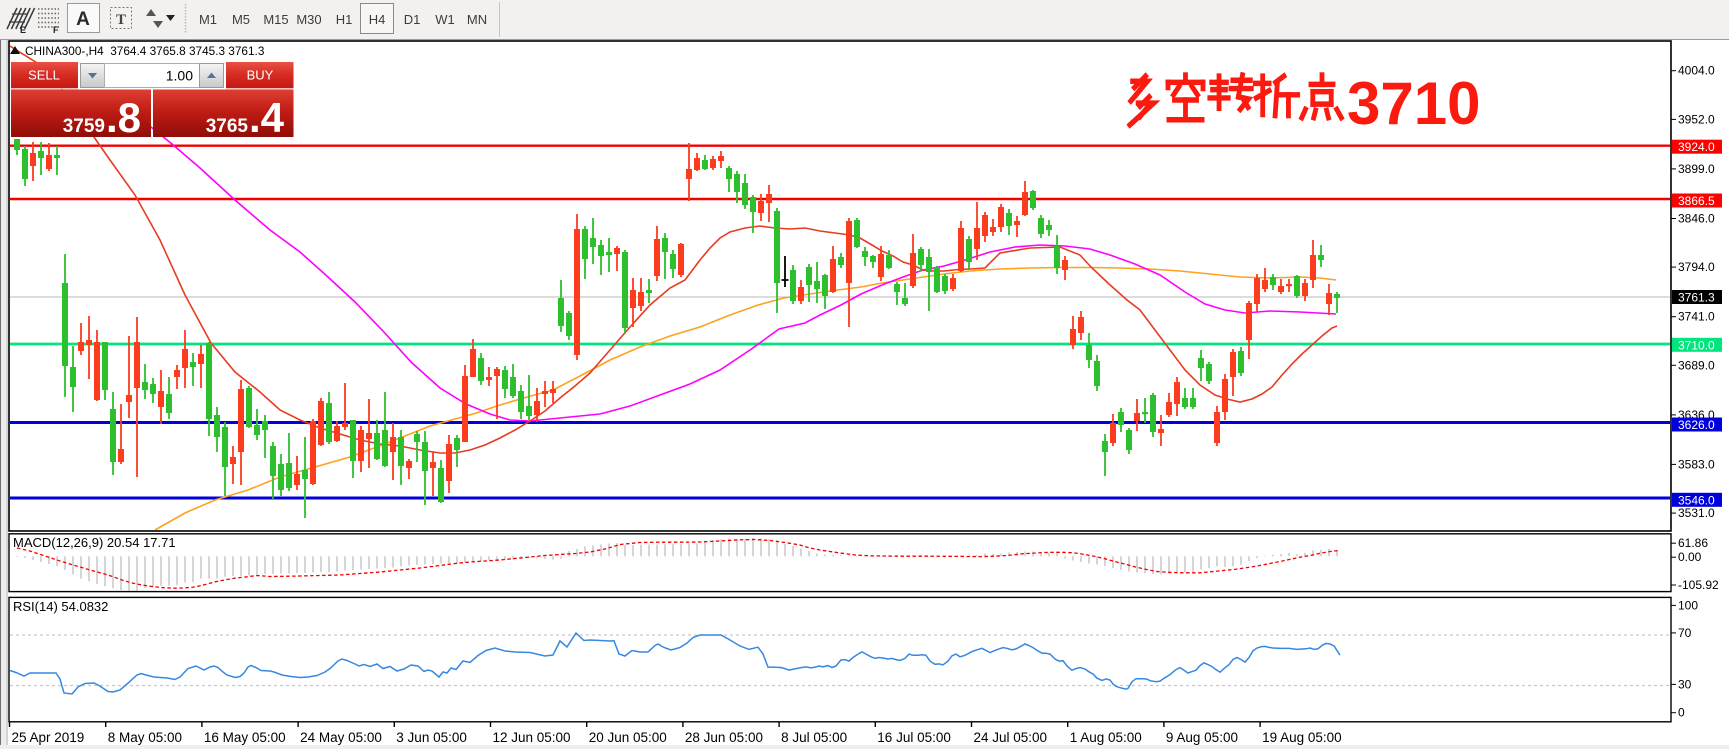 Image resolution: width=1729 pixels, height=754 pixels. I want to click on svg-text: 3741.0, so click(1696, 317).